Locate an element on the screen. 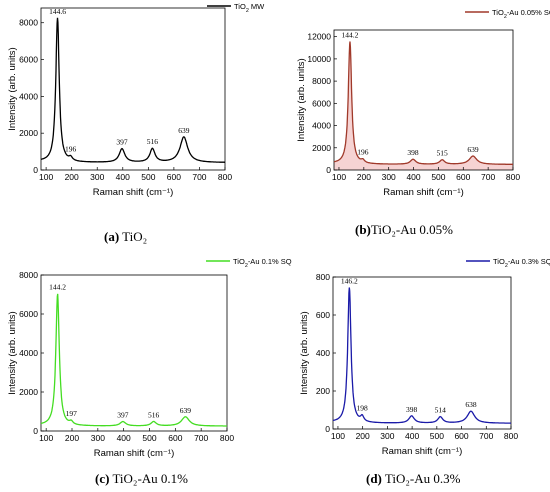 The width and height of the screenshot is (550, 492). y-tick-label: 600 is located at coordinates (323, 315).